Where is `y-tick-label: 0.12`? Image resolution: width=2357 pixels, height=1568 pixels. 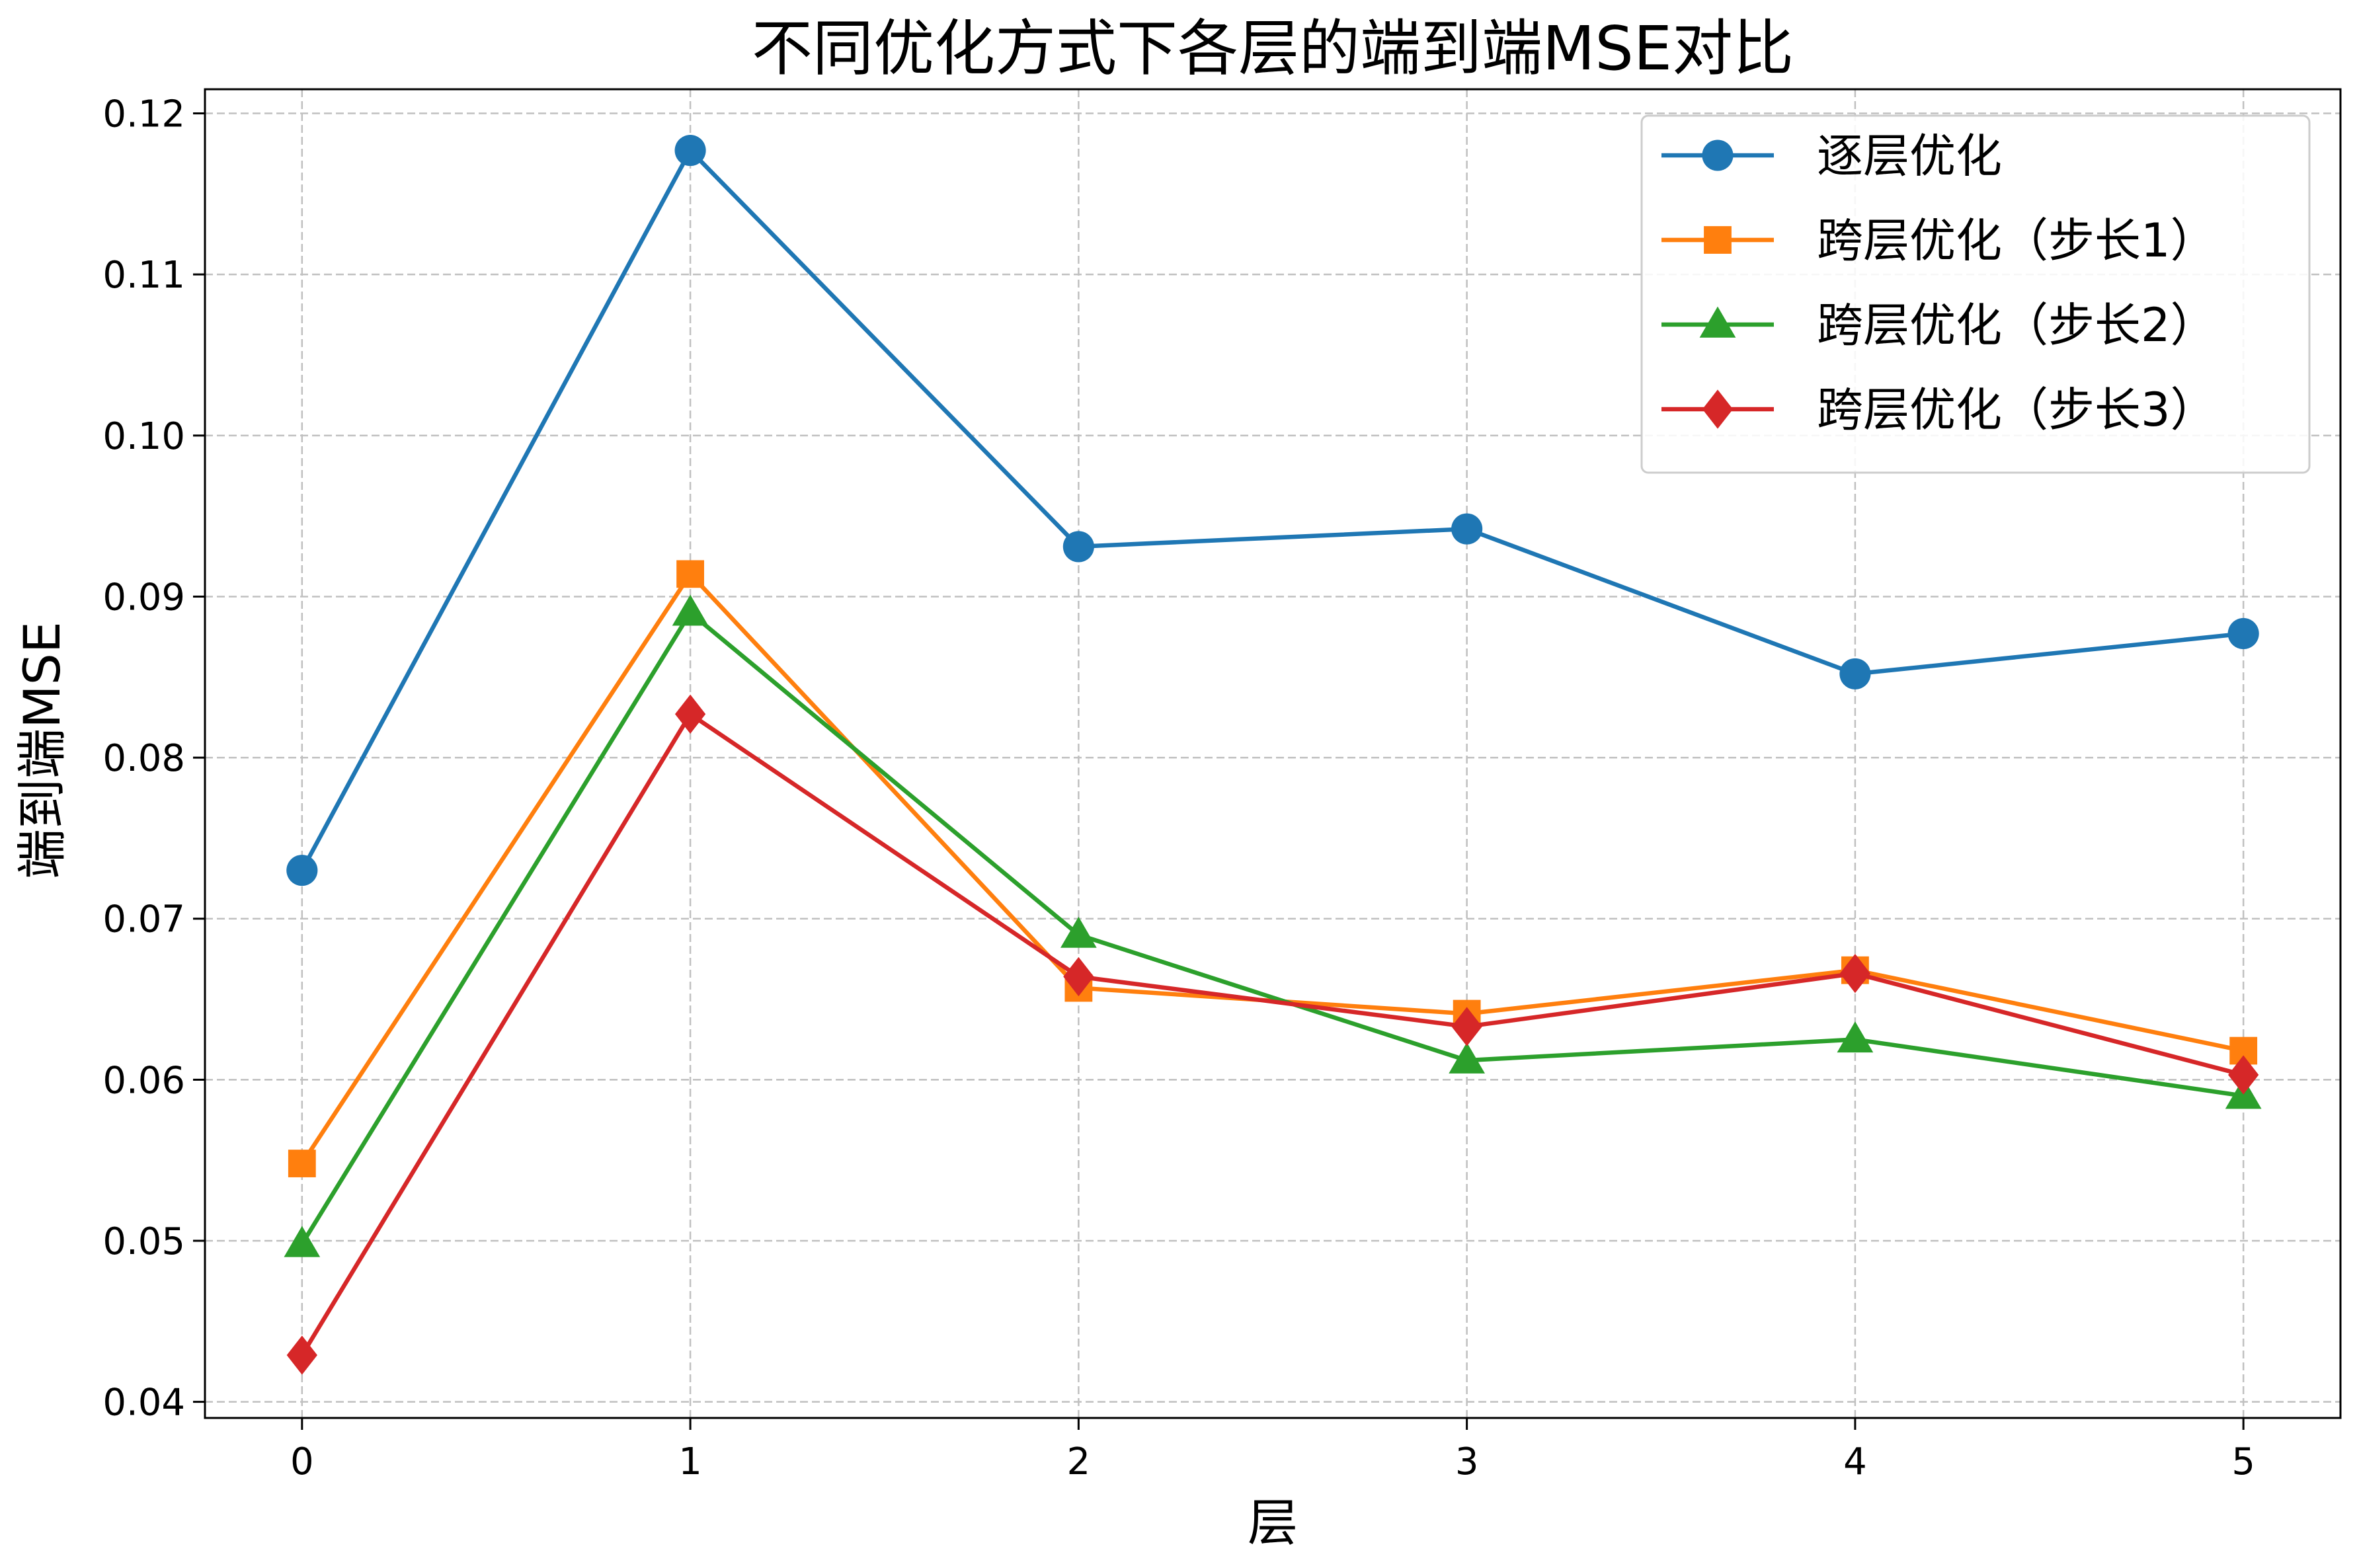
y-tick-label: 0.12 is located at coordinates (143, 114).